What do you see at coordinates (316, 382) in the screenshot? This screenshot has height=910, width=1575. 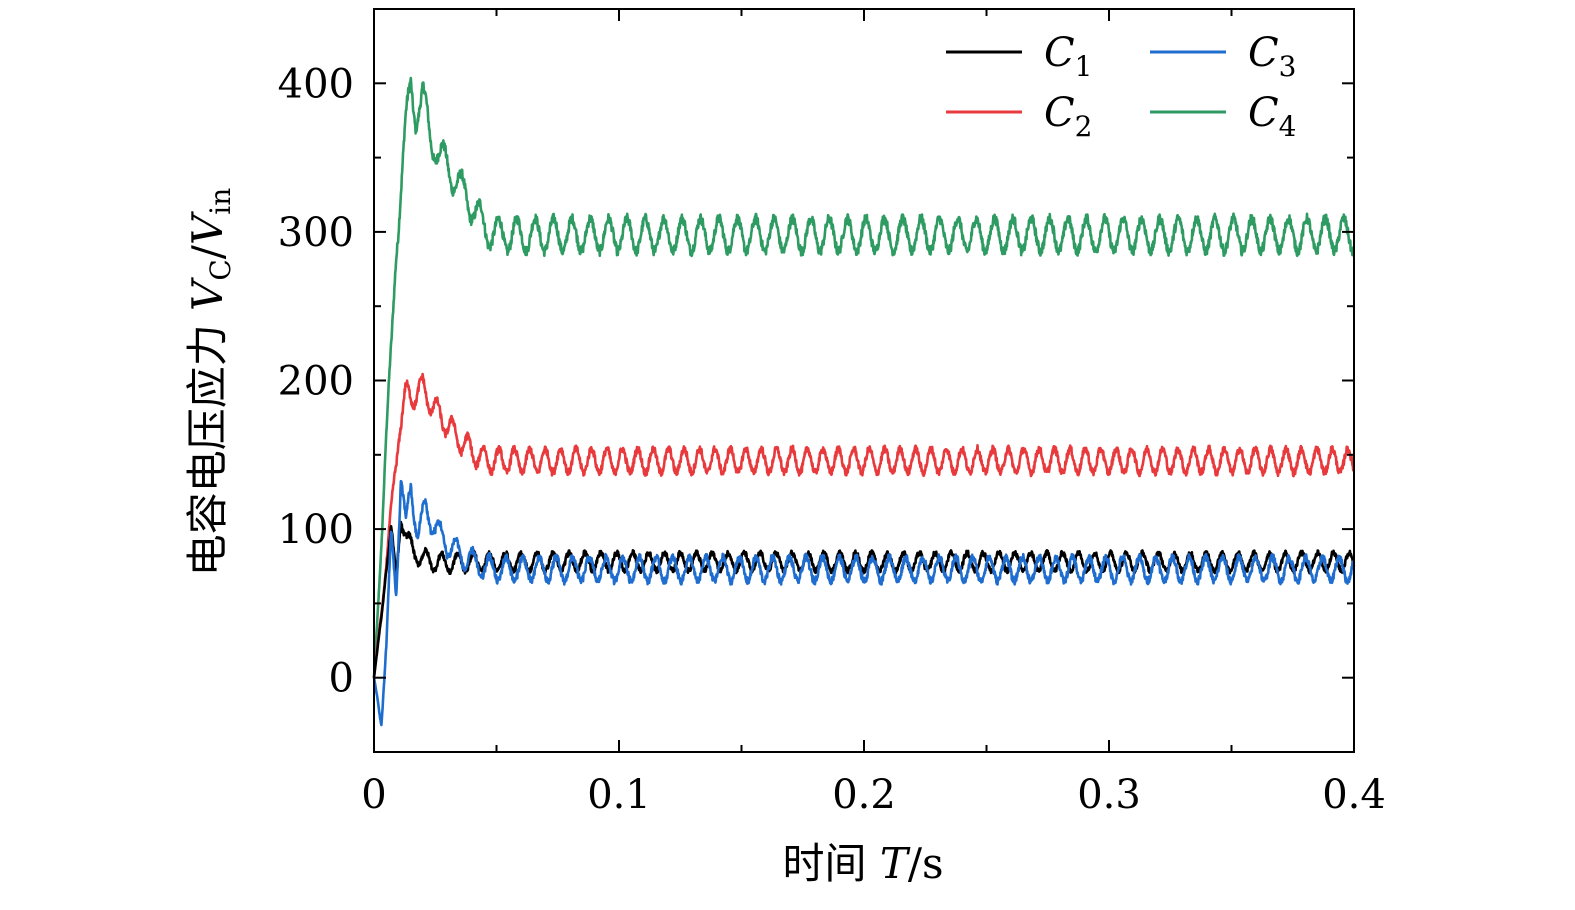 I see `y-tick-label: 200` at bounding box center [316, 382].